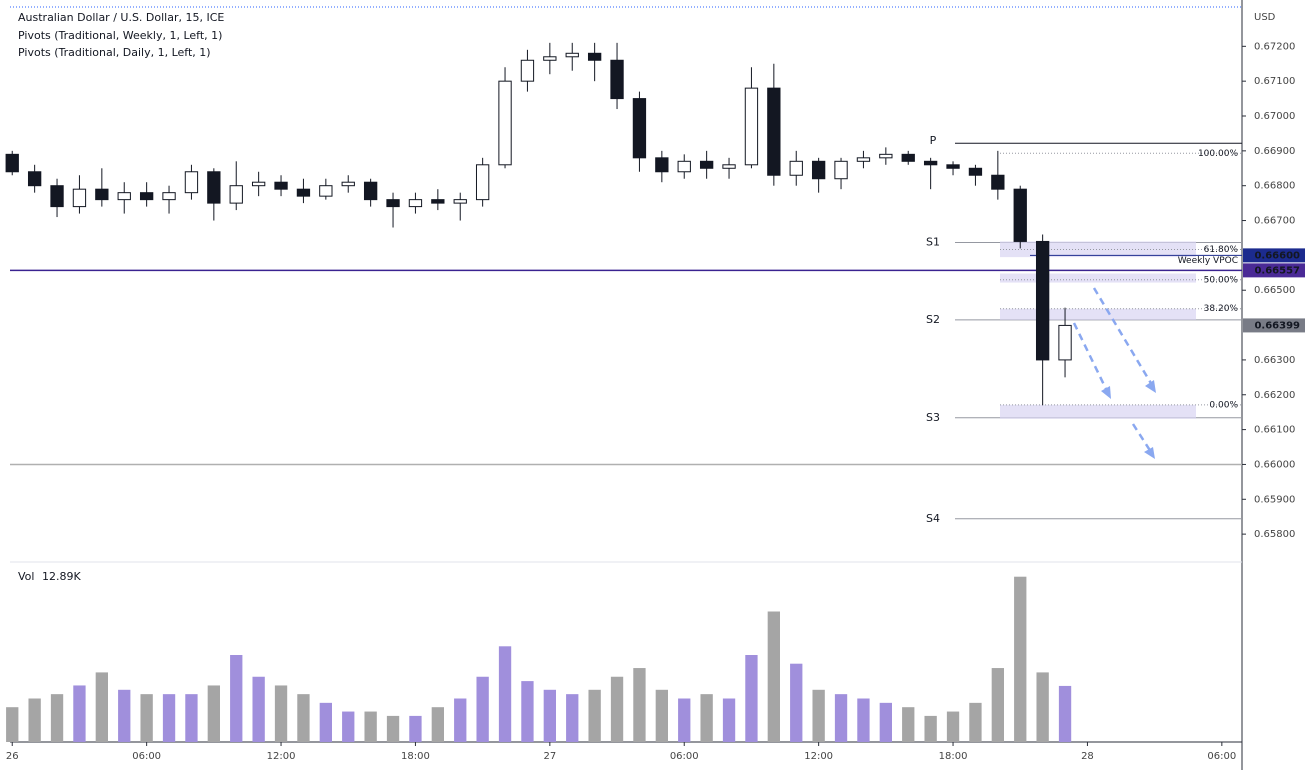 This screenshot has width=1308, height=778. What do you see at coordinates (1274, 81) in the screenshot?
I see `y-tick-label: 0.67100` at bounding box center [1274, 81].